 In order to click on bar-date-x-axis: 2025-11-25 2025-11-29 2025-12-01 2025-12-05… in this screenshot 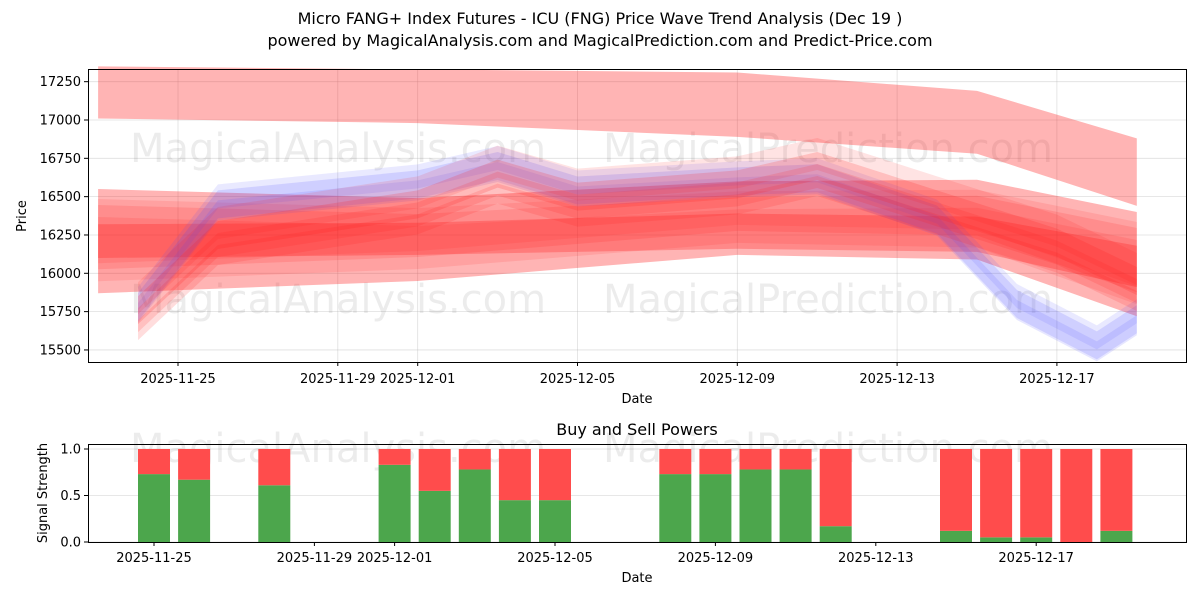, I will do `click(595, 554)`.